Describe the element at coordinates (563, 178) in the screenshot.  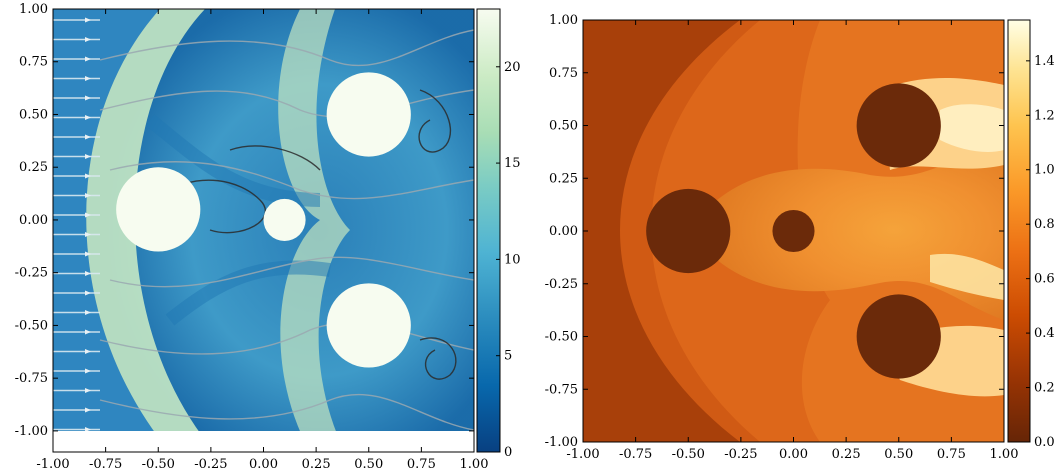
I see `right-y-tick-label: 0.25` at that location.